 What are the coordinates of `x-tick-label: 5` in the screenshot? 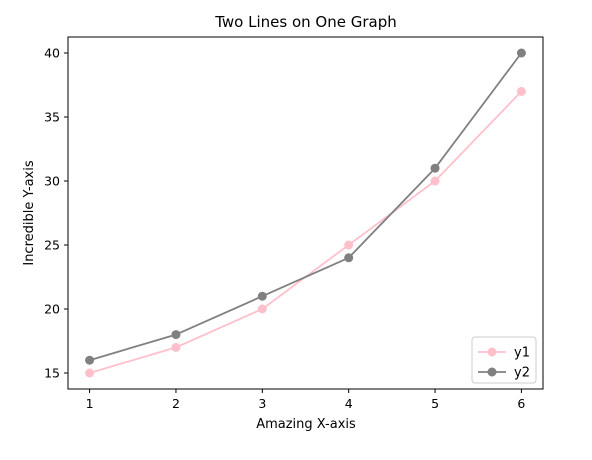 It's located at (435, 403).